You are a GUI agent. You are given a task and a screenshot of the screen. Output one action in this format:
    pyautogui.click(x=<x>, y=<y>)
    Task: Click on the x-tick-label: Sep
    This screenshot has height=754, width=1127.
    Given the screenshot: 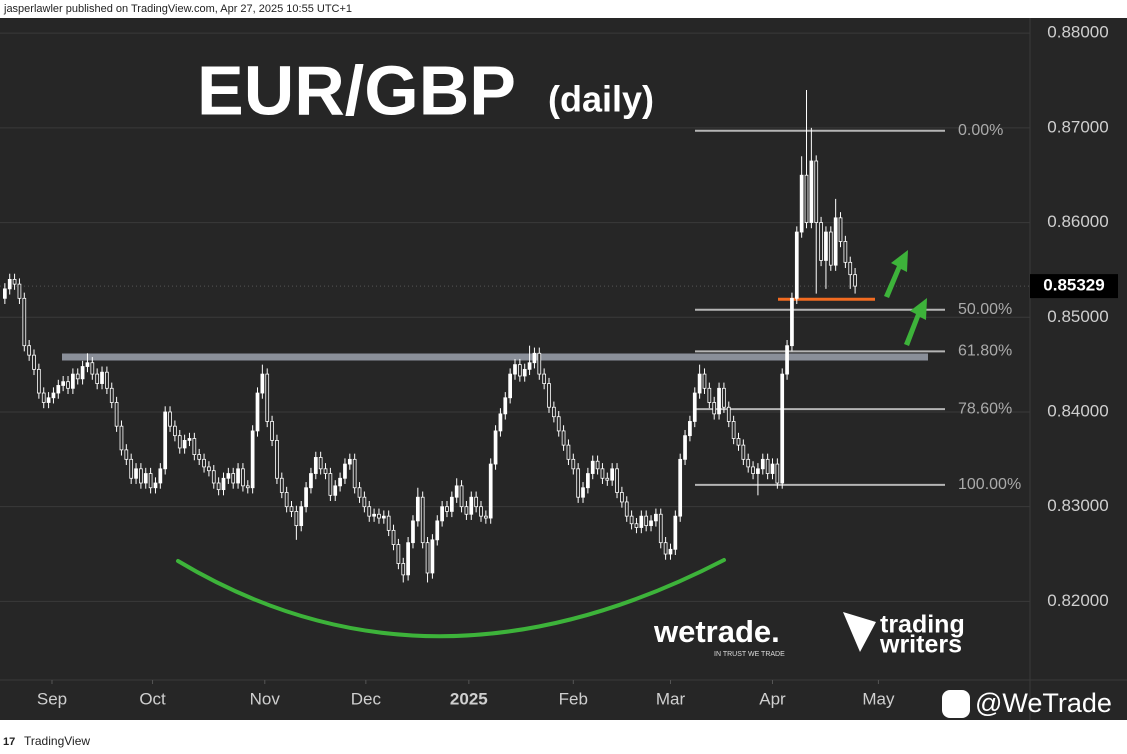 What is the action you would take?
    pyautogui.click(x=52, y=698)
    